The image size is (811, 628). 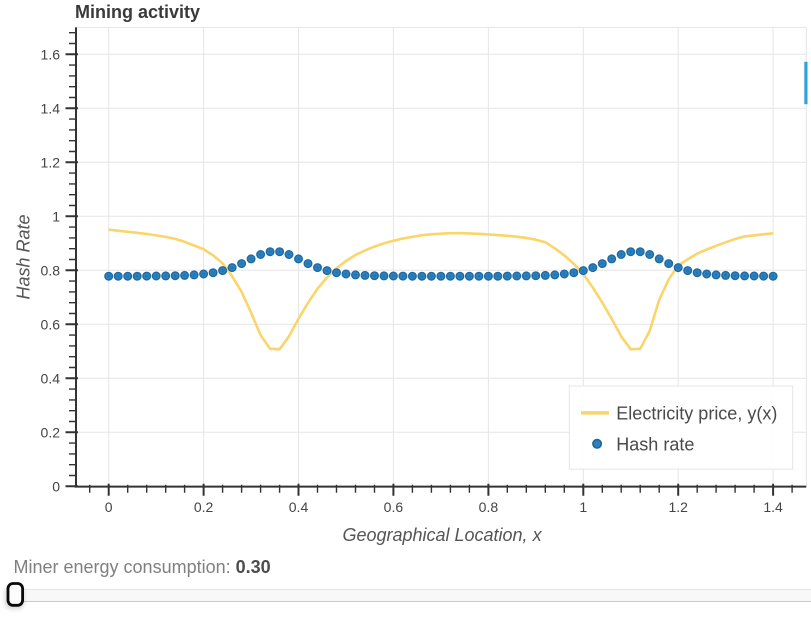 I want to click on svg-text: Geographical Location, x, so click(x=442, y=535).